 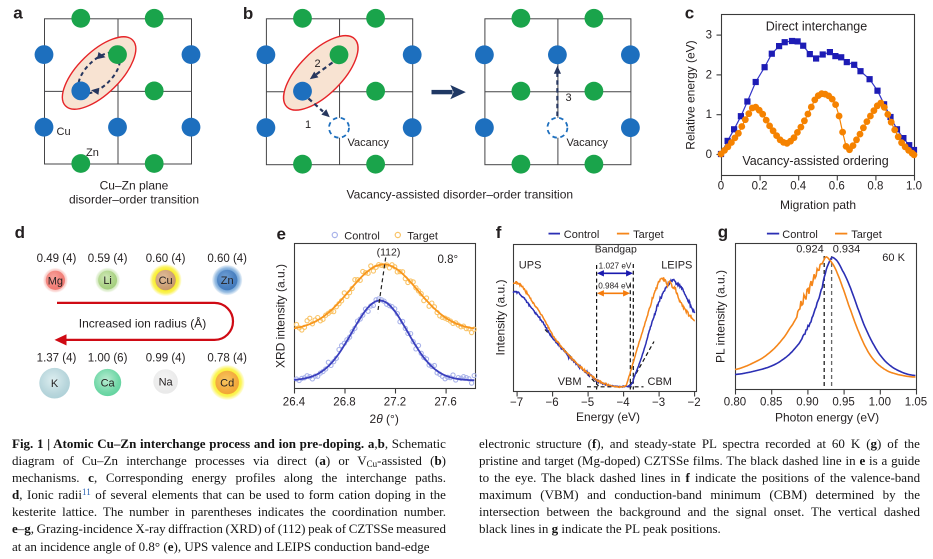 I want to click on svg-text: 0.95, so click(x=843, y=403).